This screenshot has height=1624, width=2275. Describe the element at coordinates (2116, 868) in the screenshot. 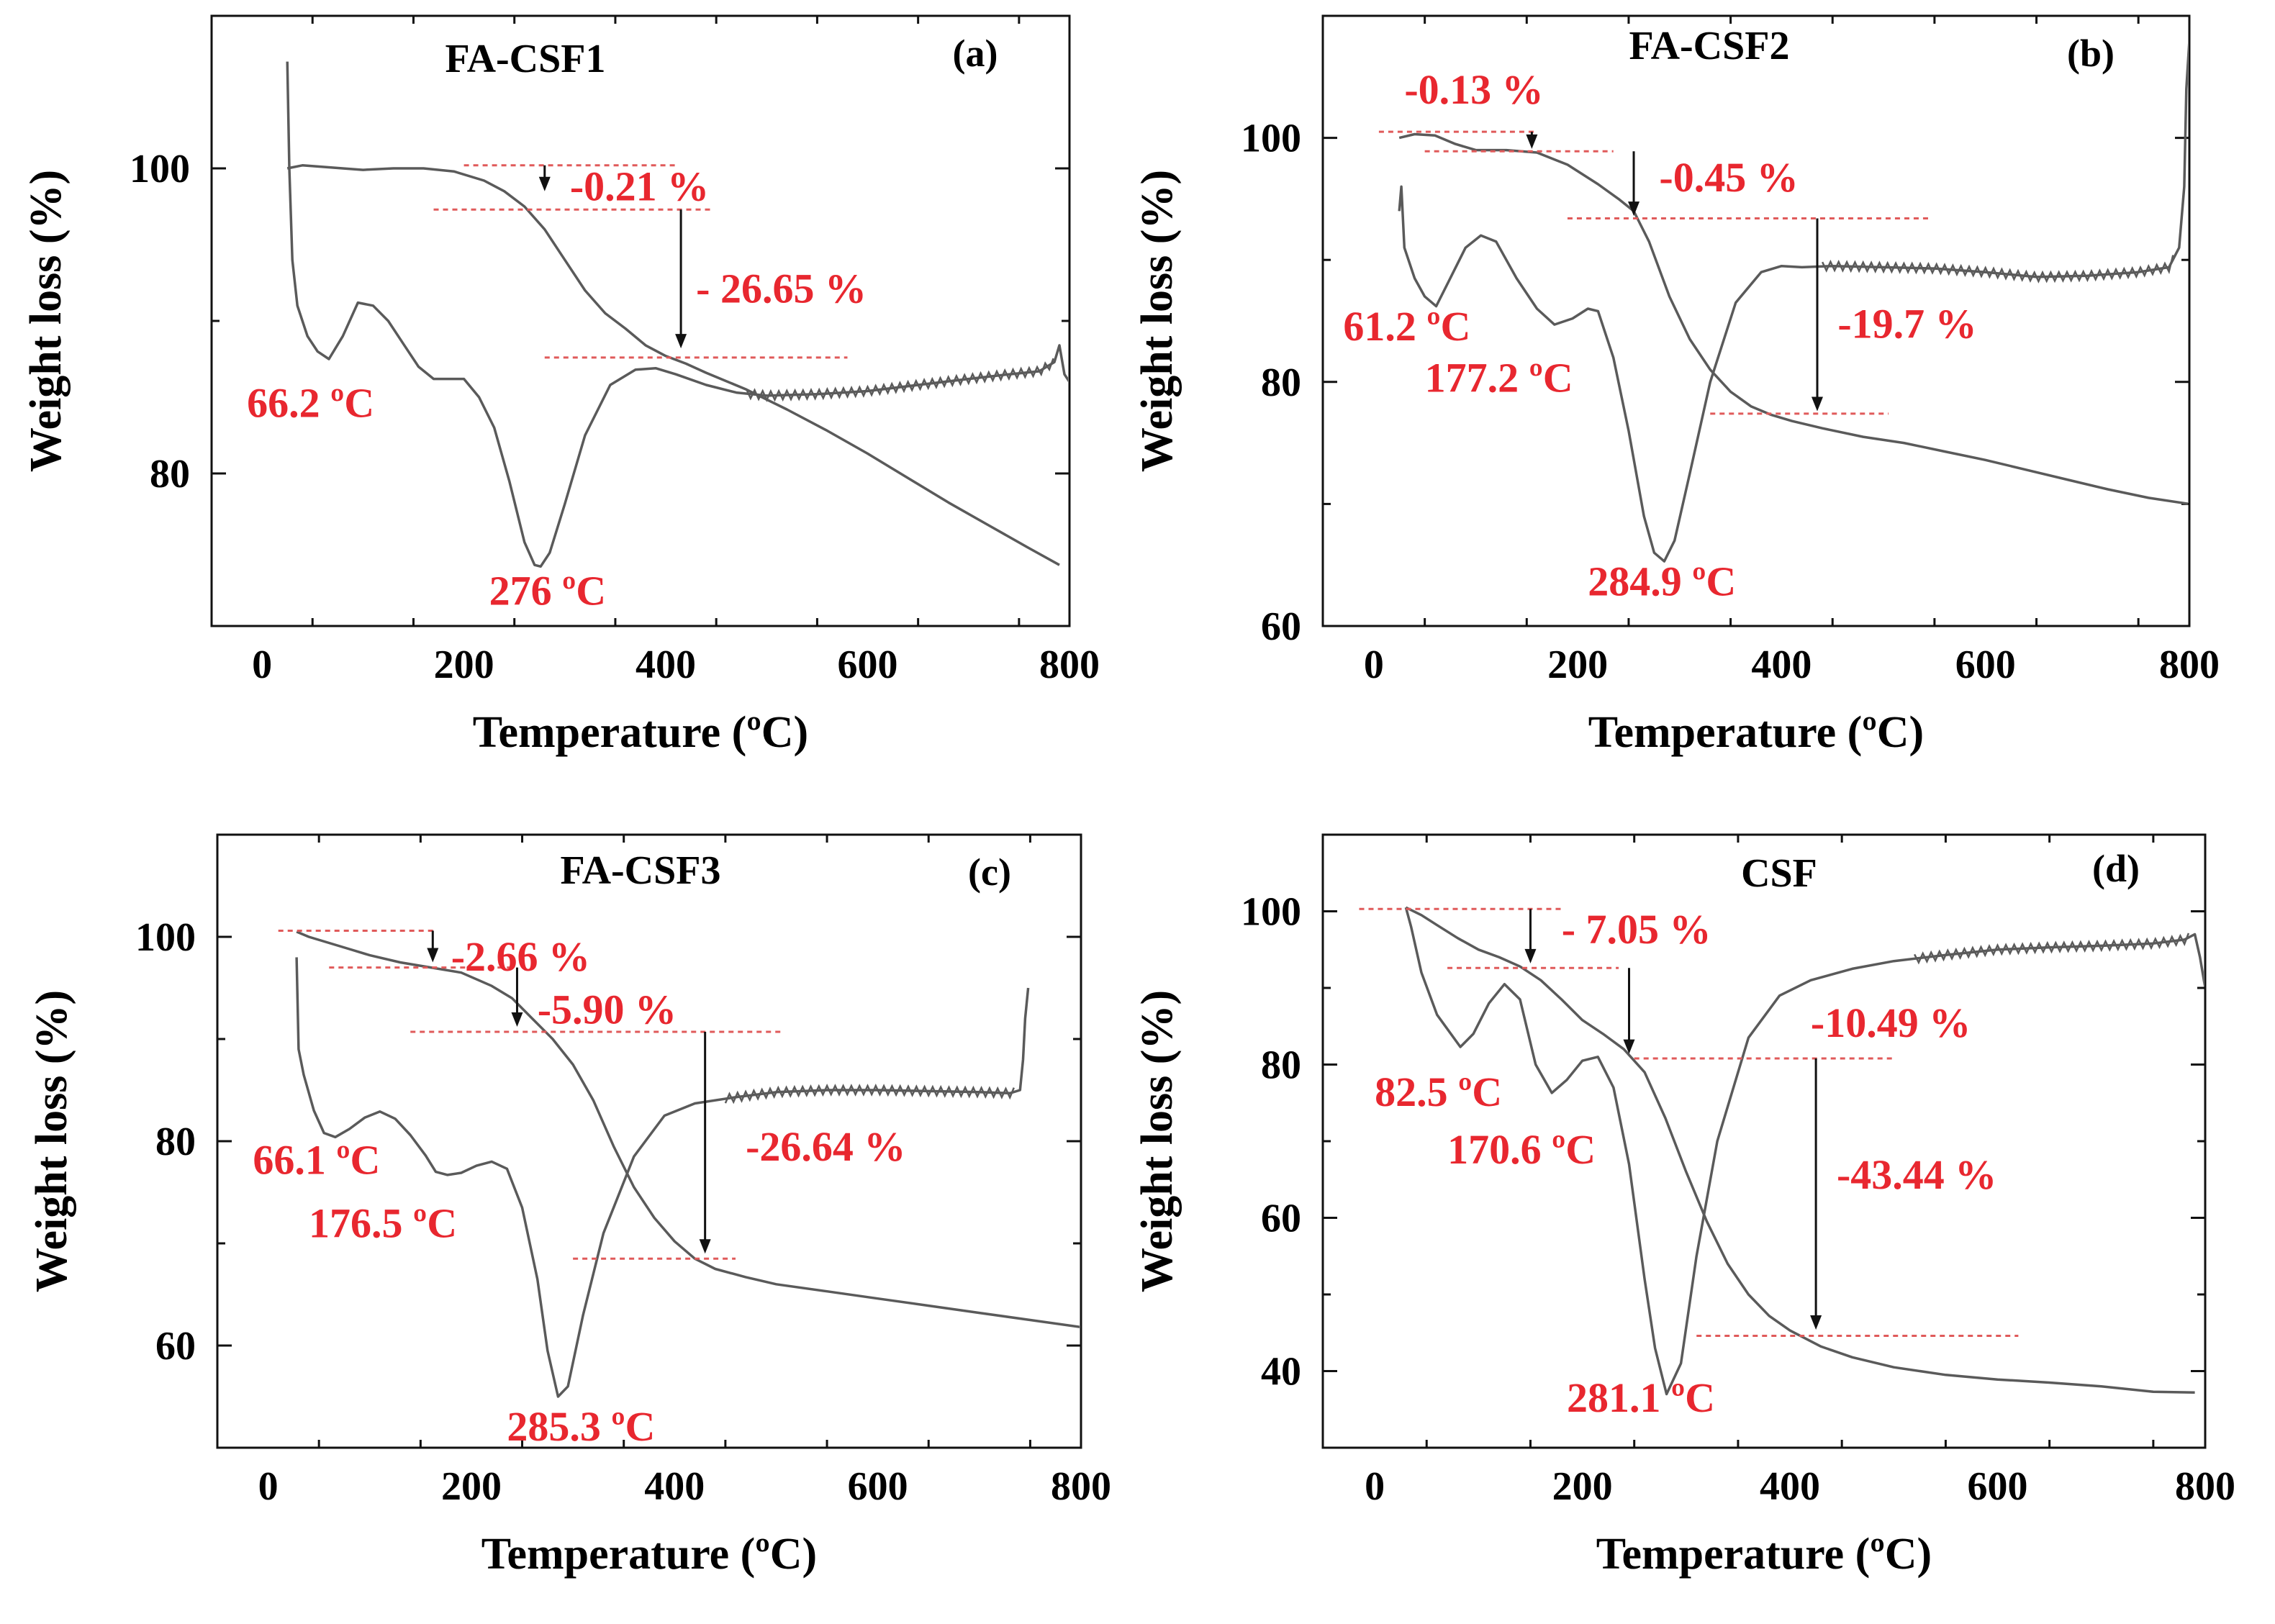

I see `panel-label: (d)` at that location.